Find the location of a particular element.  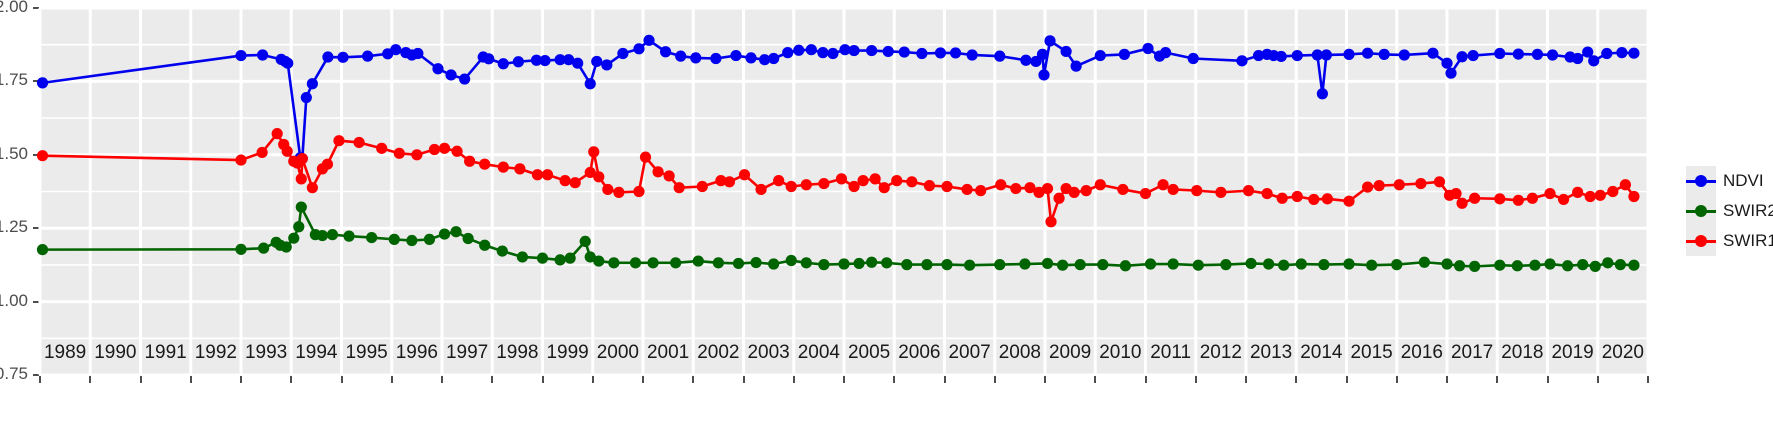

series-line-swir2 is located at coordinates (838, 236).